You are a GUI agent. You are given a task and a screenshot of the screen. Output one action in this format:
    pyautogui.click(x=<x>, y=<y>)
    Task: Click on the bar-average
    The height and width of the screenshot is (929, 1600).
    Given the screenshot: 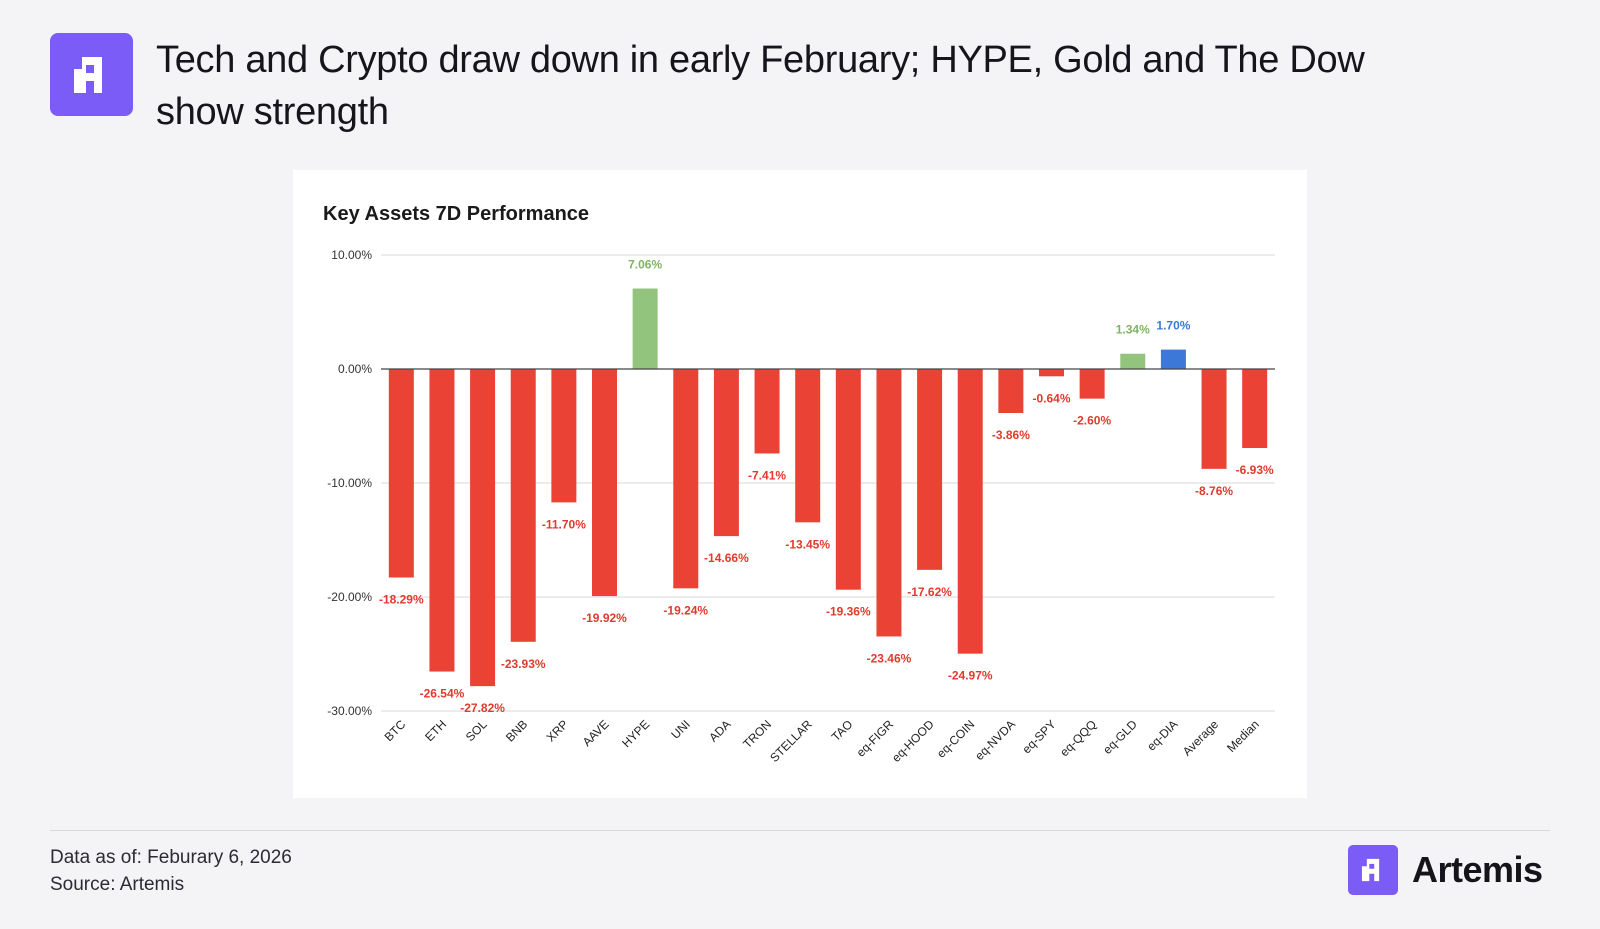 What is the action you would take?
    pyautogui.click(x=1214, y=419)
    